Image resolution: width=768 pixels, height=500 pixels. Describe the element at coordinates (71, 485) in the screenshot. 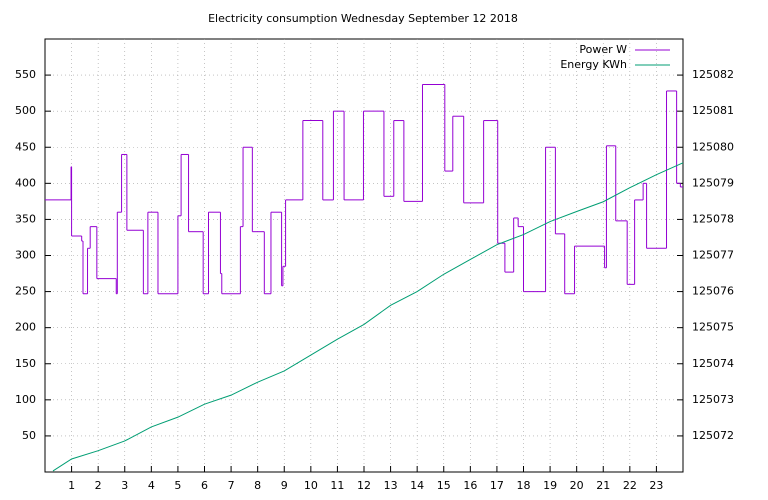

I see `x-tick-label: 1` at that location.